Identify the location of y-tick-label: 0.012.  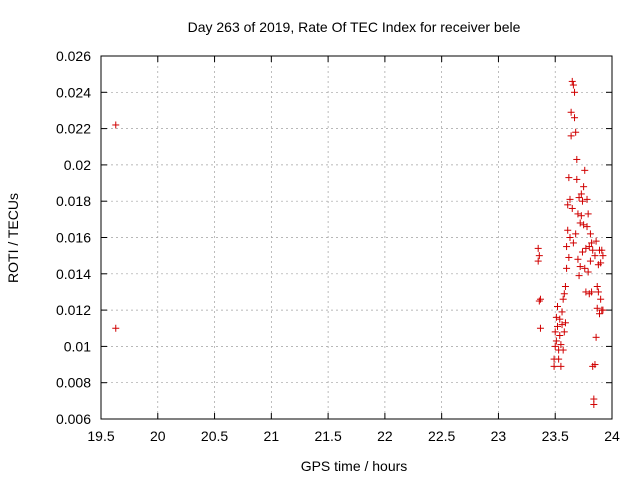
(73, 310).